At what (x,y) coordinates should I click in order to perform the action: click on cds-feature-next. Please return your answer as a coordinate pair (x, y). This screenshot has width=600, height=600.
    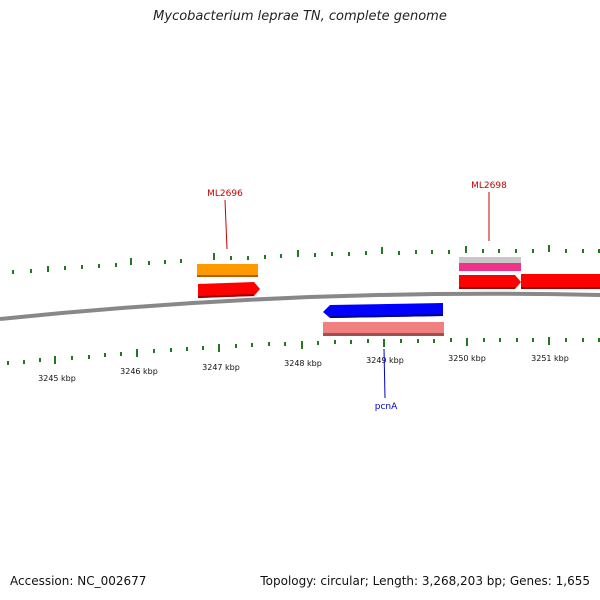
    Looking at the image, I should click on (560, 281).